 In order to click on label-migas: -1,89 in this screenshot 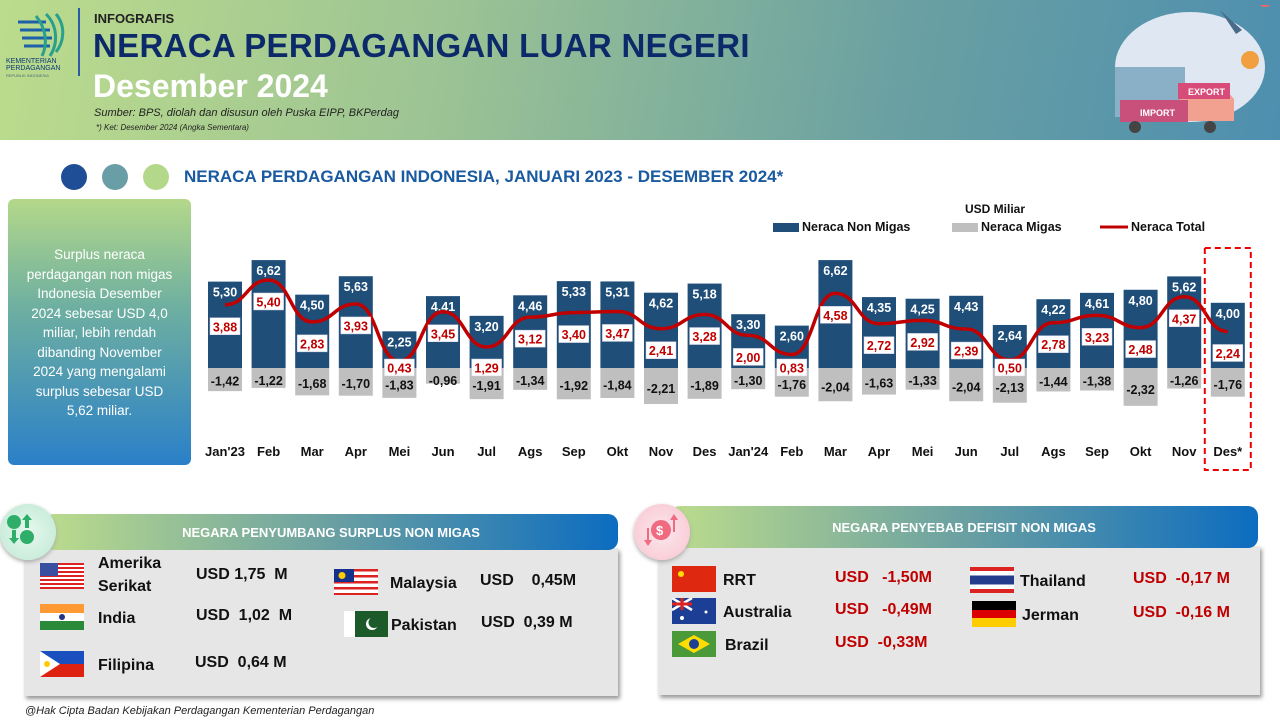, I will do `click(704, 386)`.